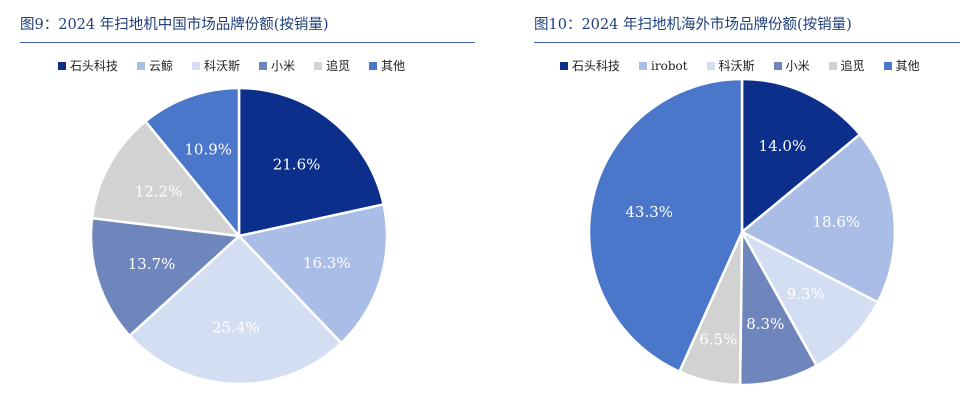  What do you see at coordinates (765, 324) in the screenshot?
I see `slice-data-label: 8.3%` at bounding box center [765, 324].